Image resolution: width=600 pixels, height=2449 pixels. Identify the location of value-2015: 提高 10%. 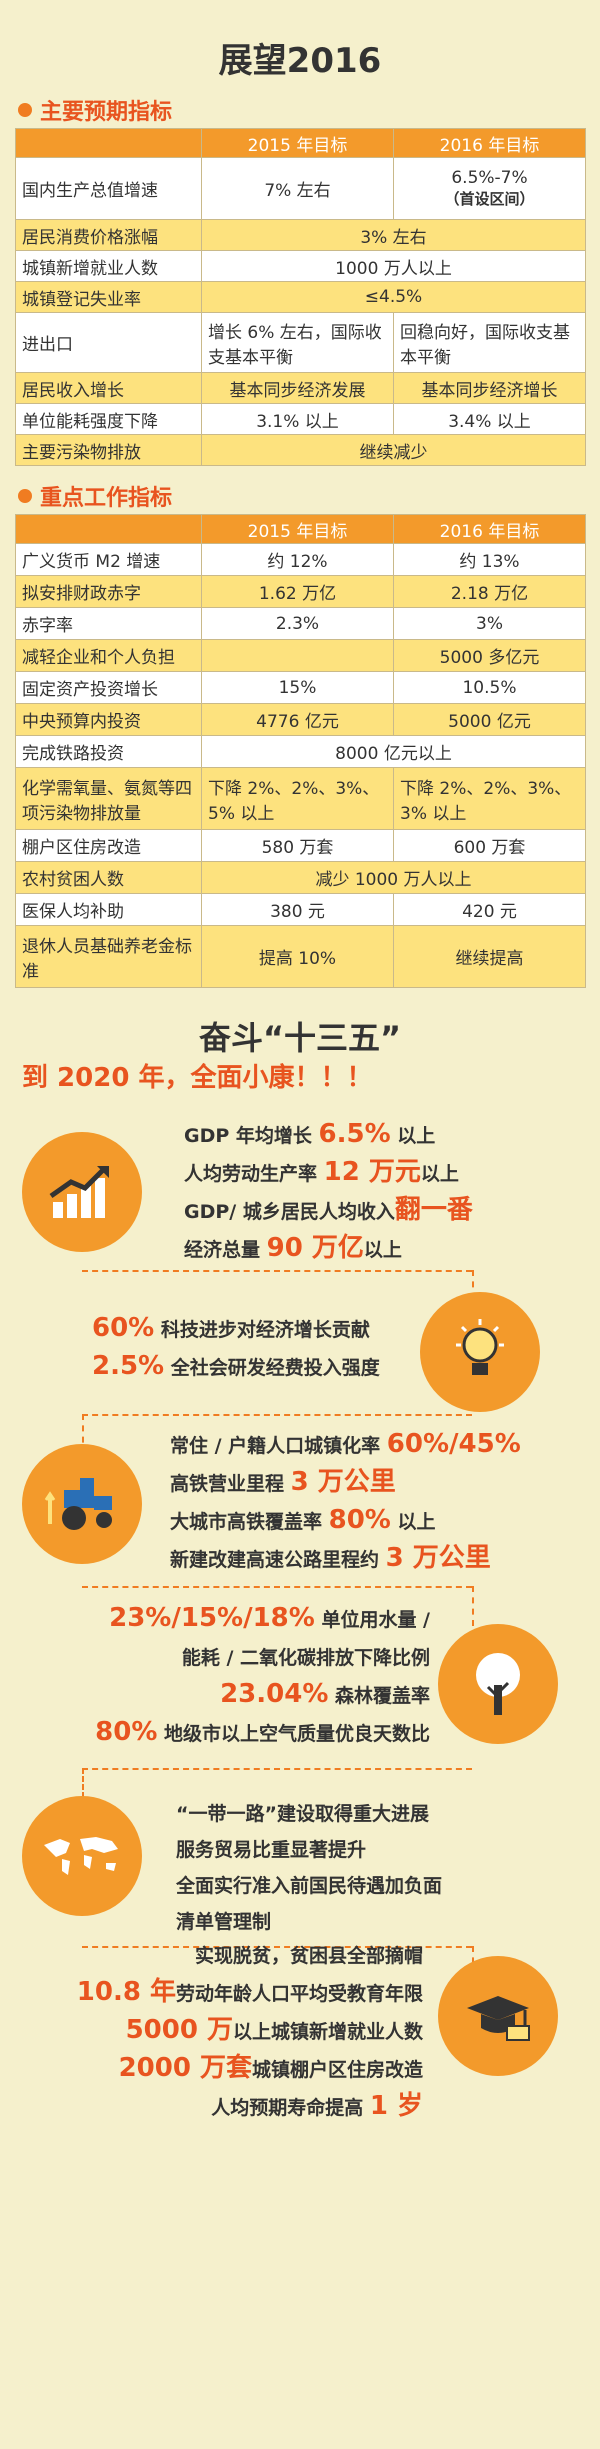
(297, 956).